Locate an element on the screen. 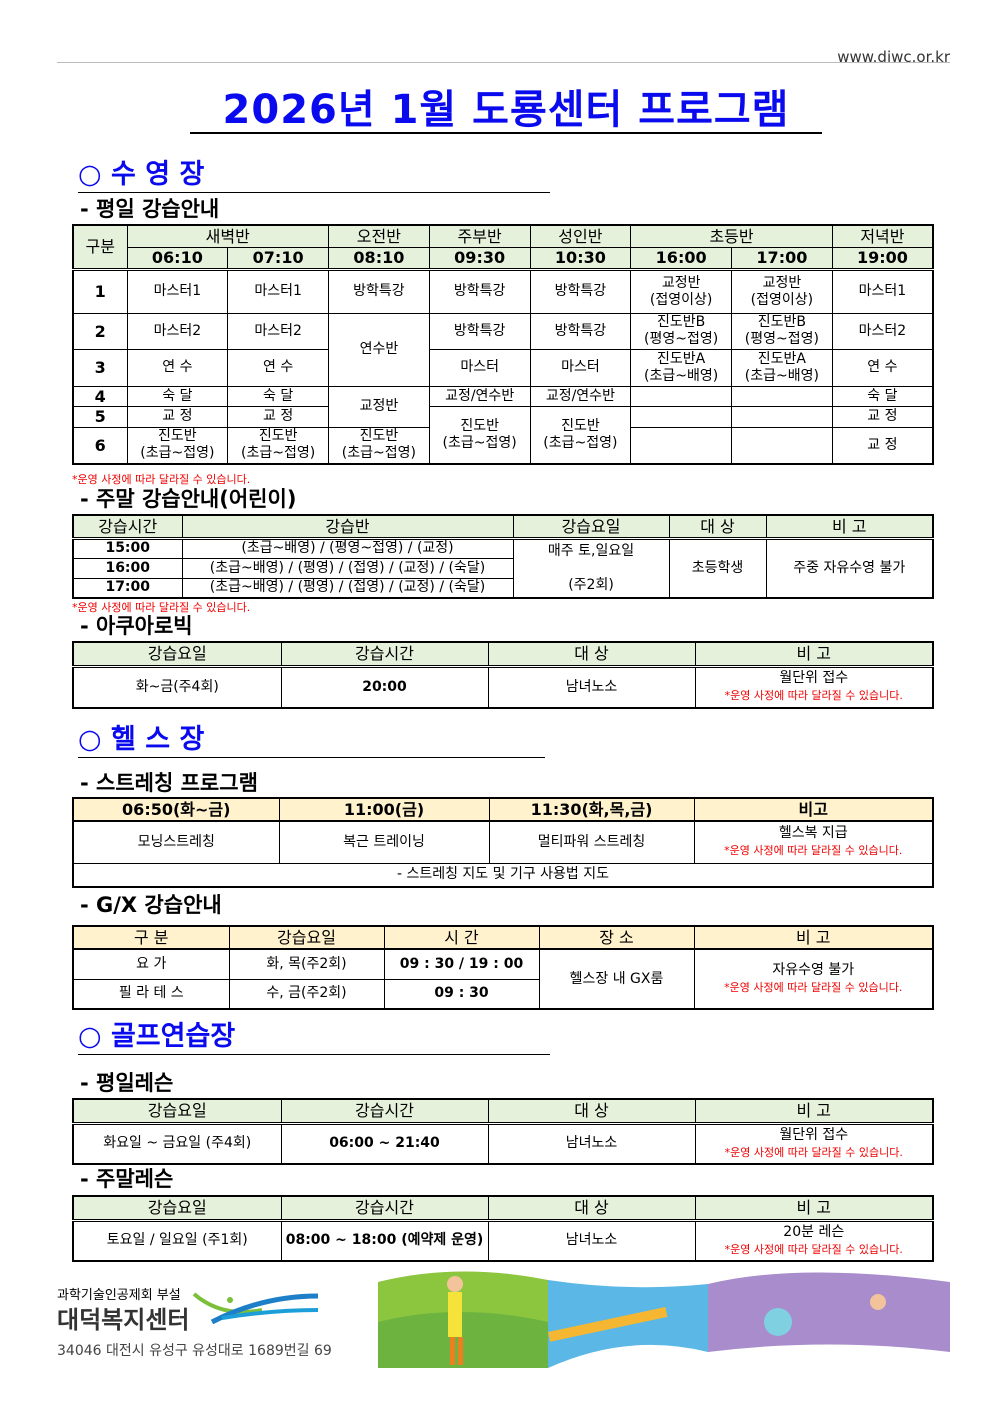 This screenshot has height=1403, width=992. col-label: 구분 is located at coordinates (100, 247).